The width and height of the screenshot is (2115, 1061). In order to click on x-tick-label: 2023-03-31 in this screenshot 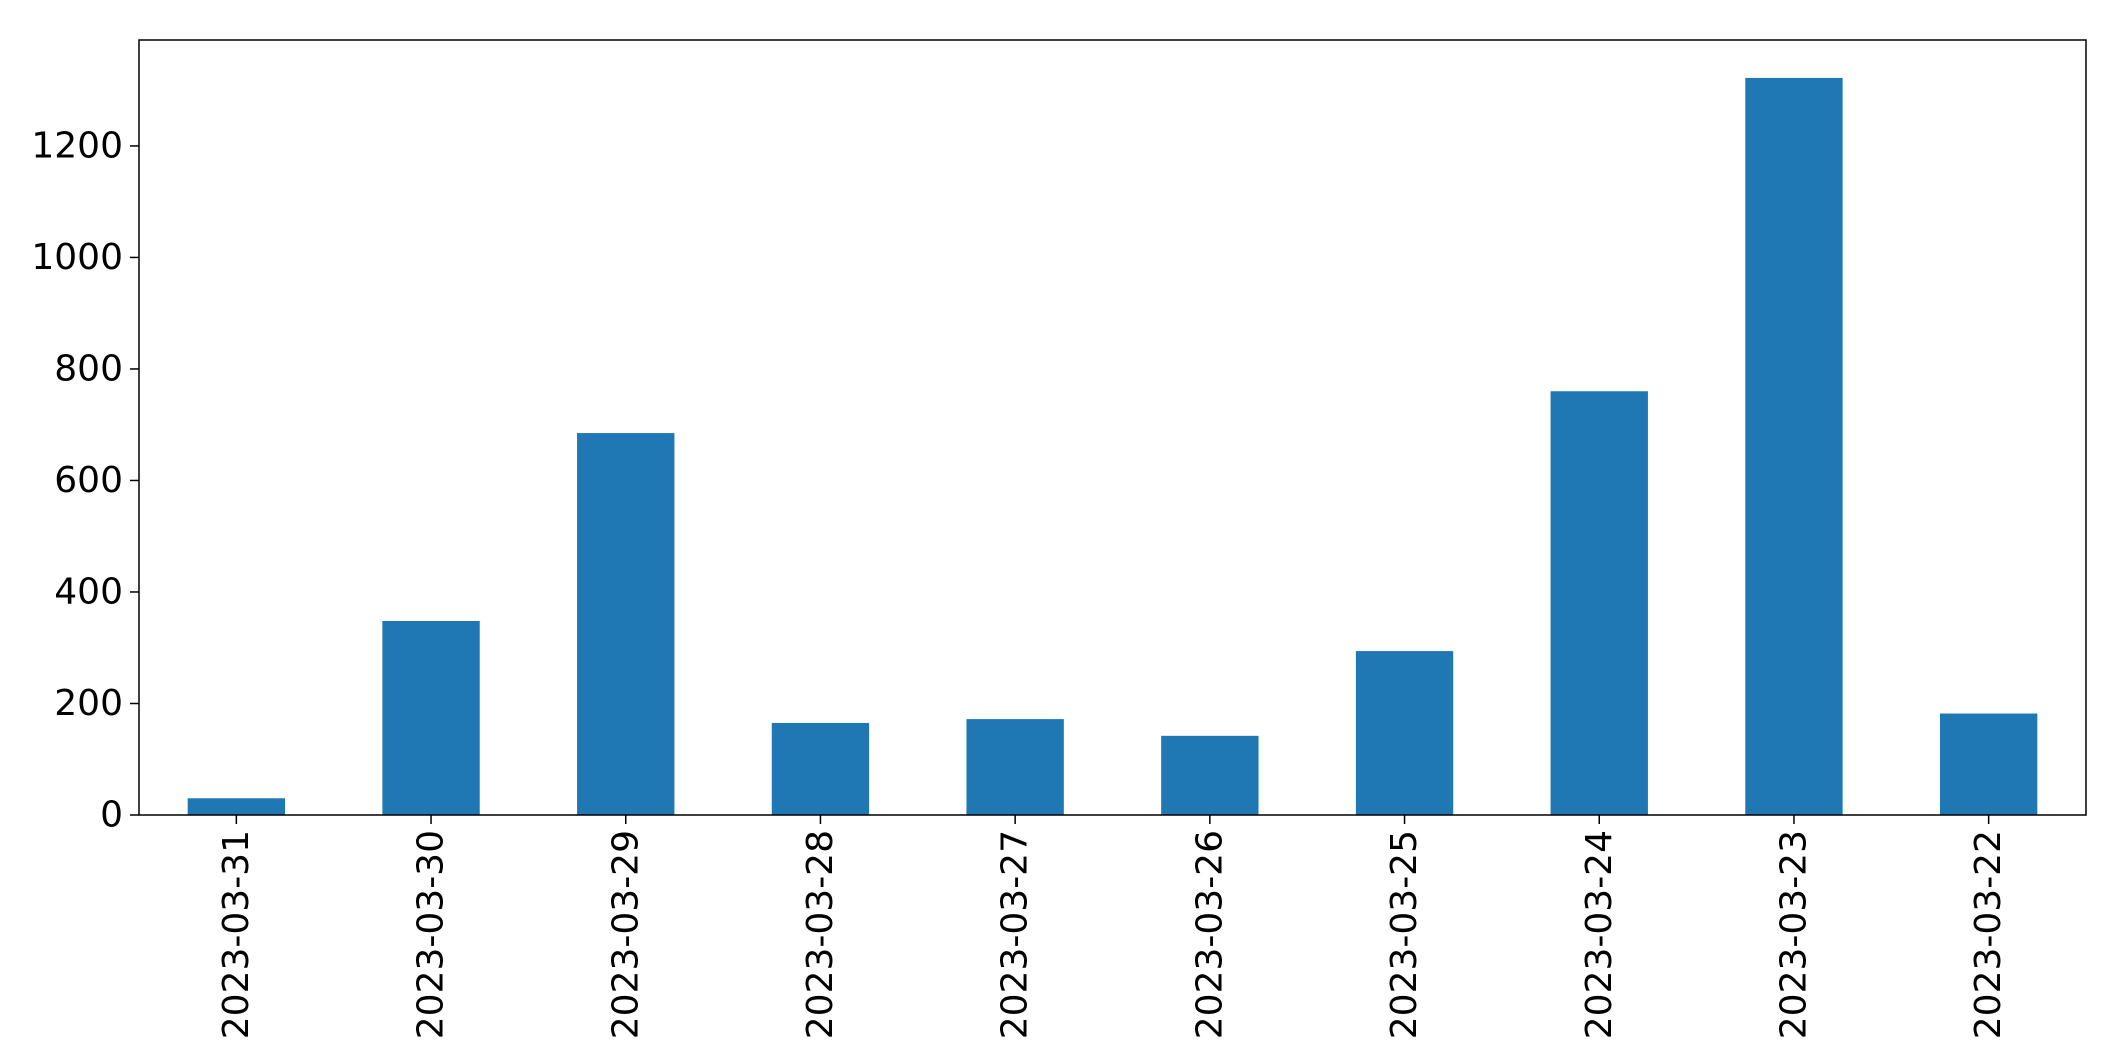, I will do `click(236, 934)`.